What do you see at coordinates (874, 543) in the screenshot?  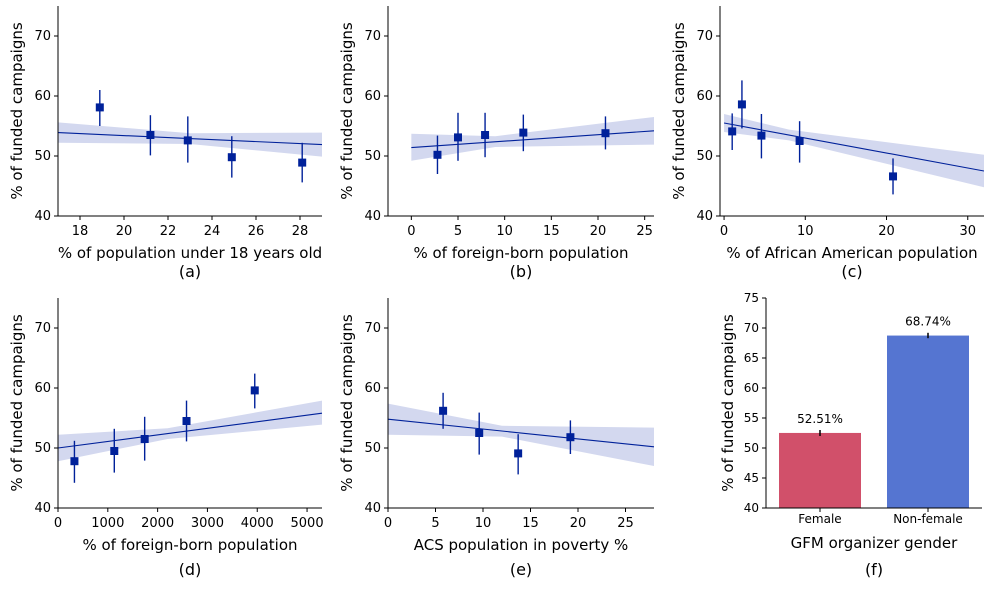 I see `x-axis-label: GFM organizer gender` at bounding box center [874, 543].